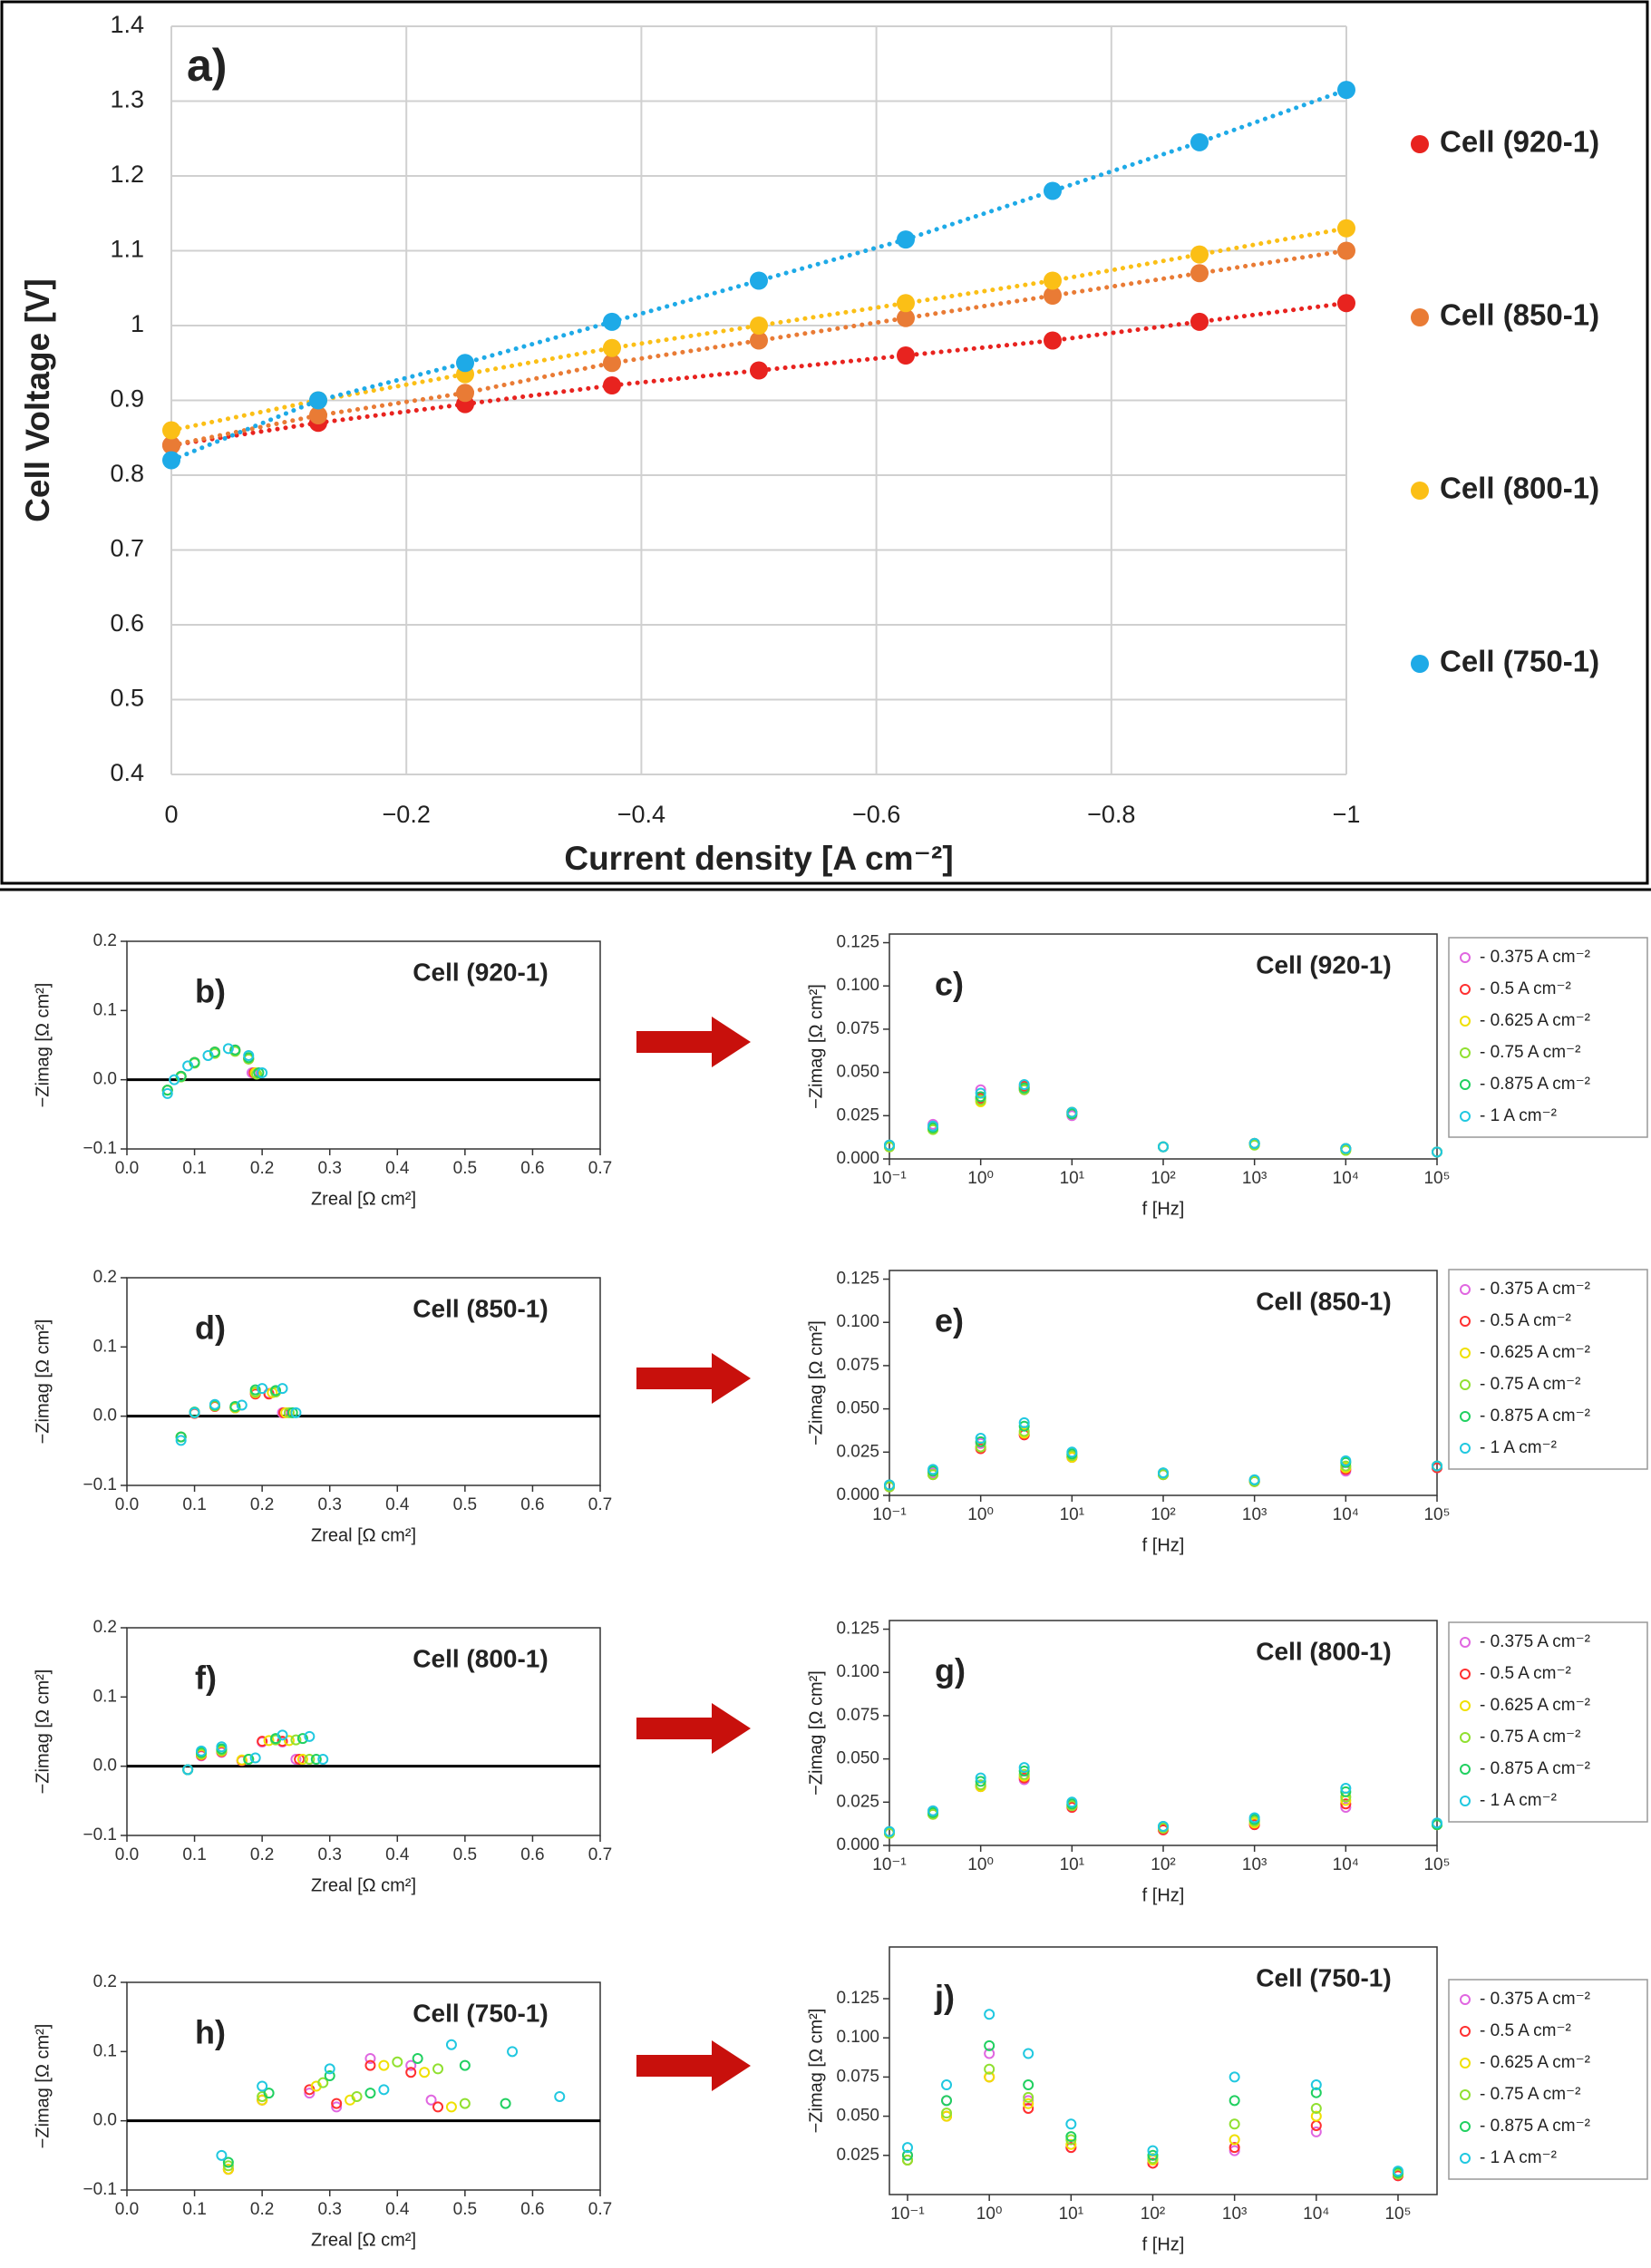 This screenshot has height=2268, width=1651. Describe the element at coordinates (600, 2209) in the screenshot. I see `x-tick-label: 0.7` at that location.